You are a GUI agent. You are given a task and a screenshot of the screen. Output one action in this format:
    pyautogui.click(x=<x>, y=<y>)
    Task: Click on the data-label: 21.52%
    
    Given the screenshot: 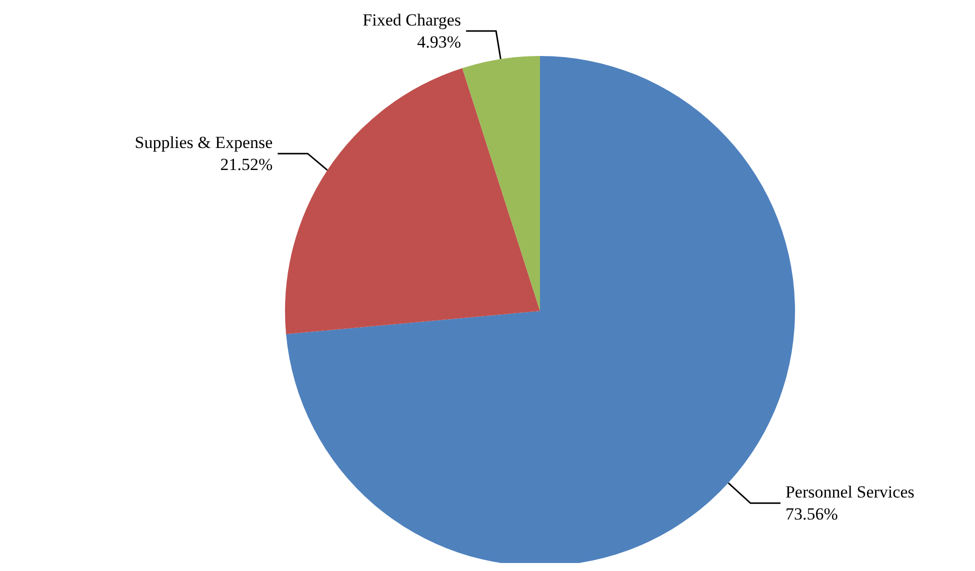 What is the action you would take?
    pyautogui.click(x=246, y=164)
    